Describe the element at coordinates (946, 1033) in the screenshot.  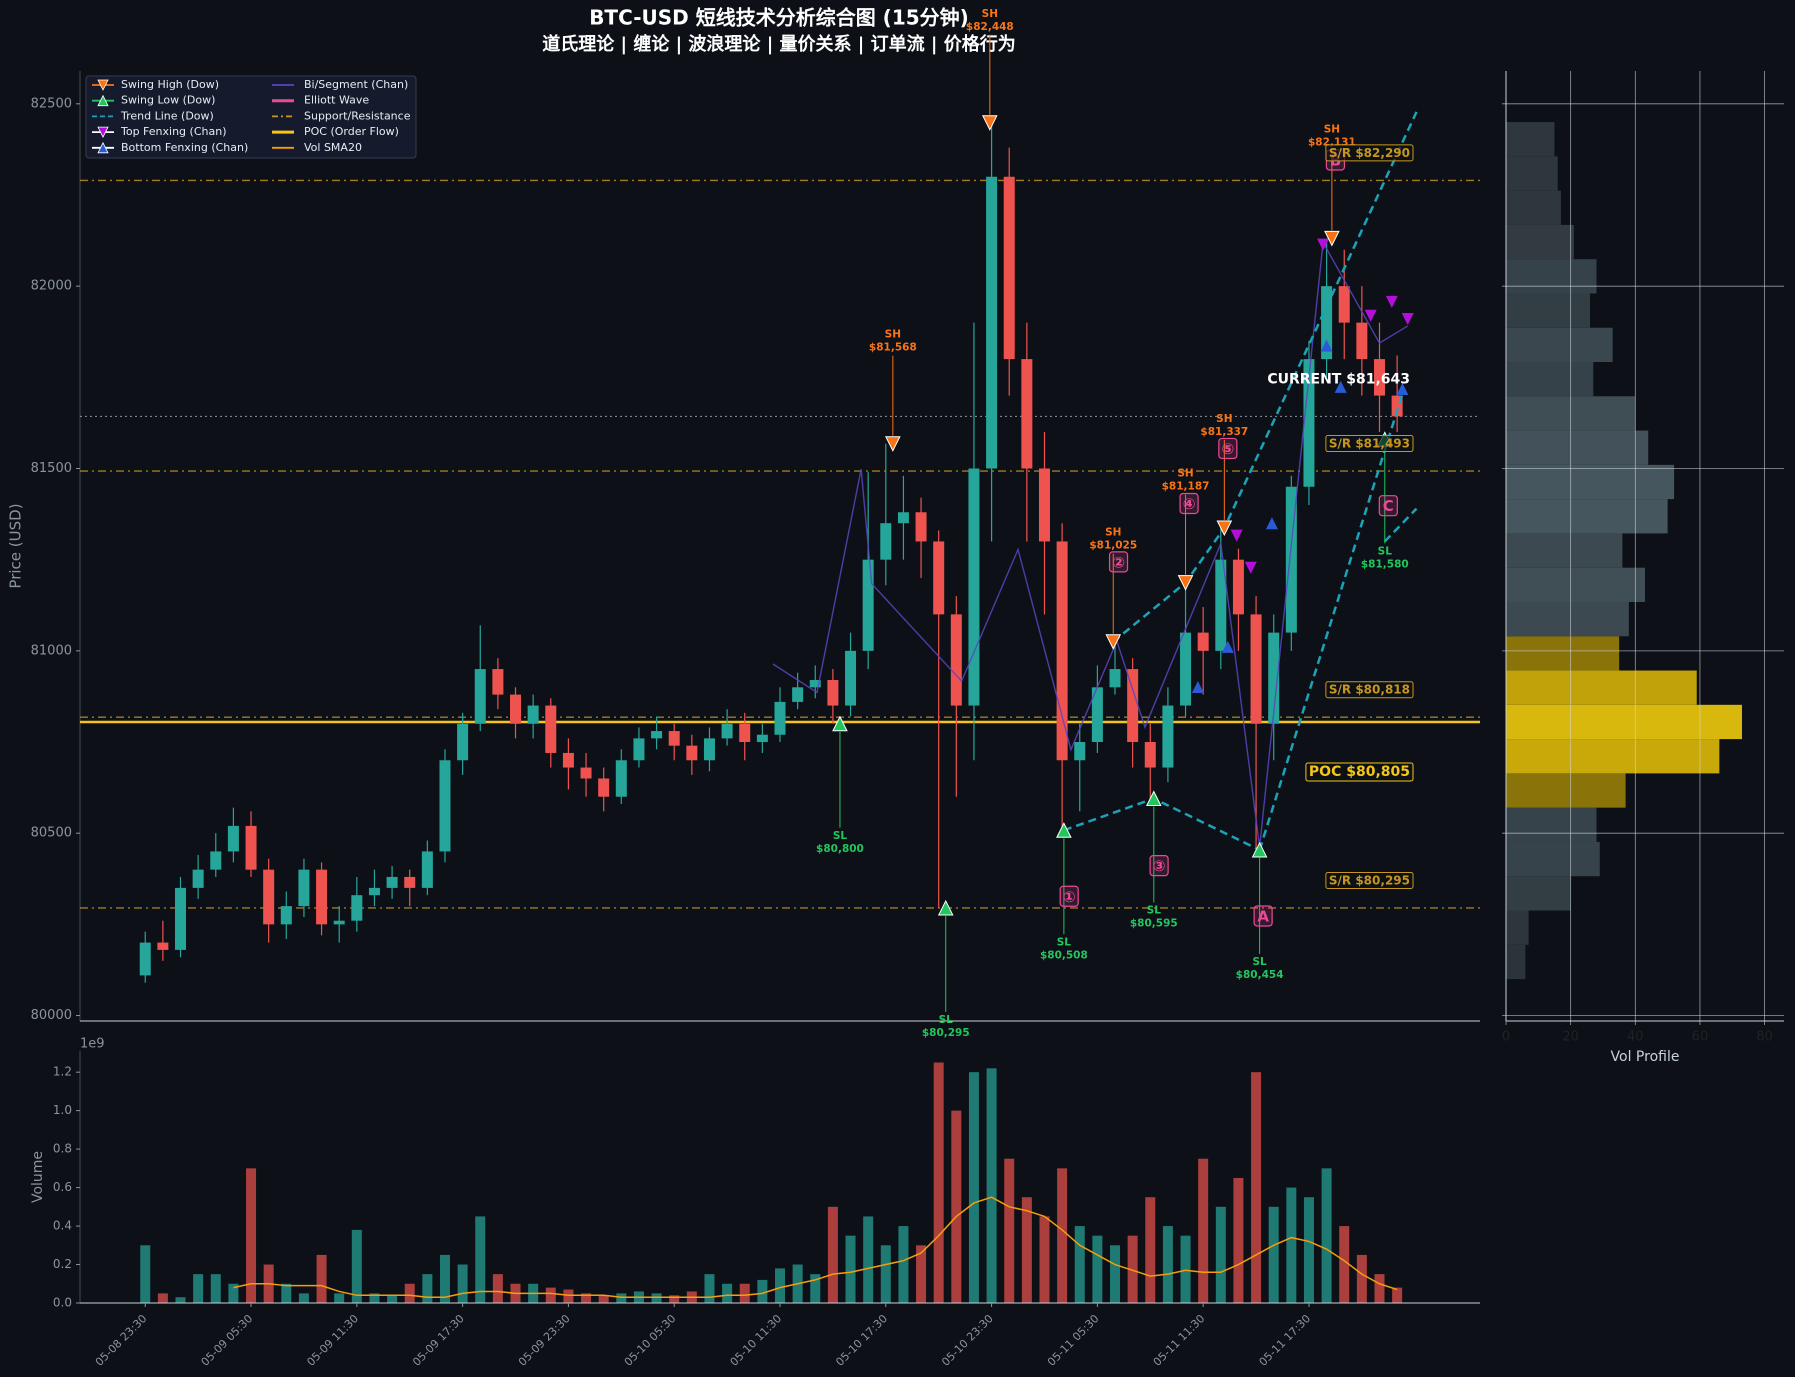
I see `swing-value-label: $80,295` at that location.